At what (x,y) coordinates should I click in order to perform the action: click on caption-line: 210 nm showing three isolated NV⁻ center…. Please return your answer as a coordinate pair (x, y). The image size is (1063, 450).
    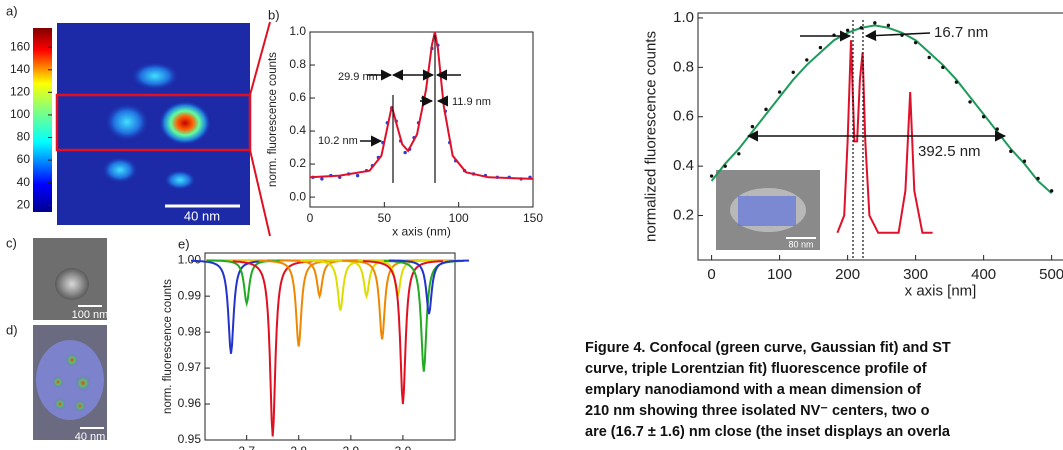
    Looking at the image, I should click on (757, 411).